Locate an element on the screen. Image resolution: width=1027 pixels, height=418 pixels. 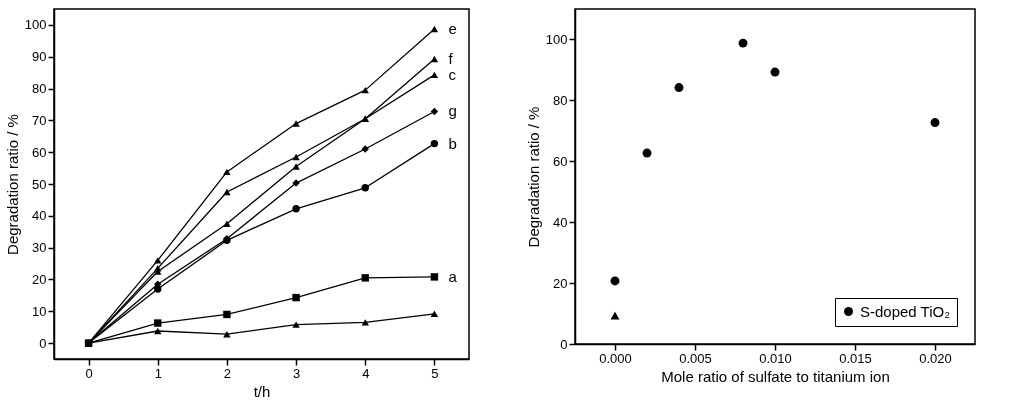
x-tick-label: 5 is located at coordinates (435, 373).